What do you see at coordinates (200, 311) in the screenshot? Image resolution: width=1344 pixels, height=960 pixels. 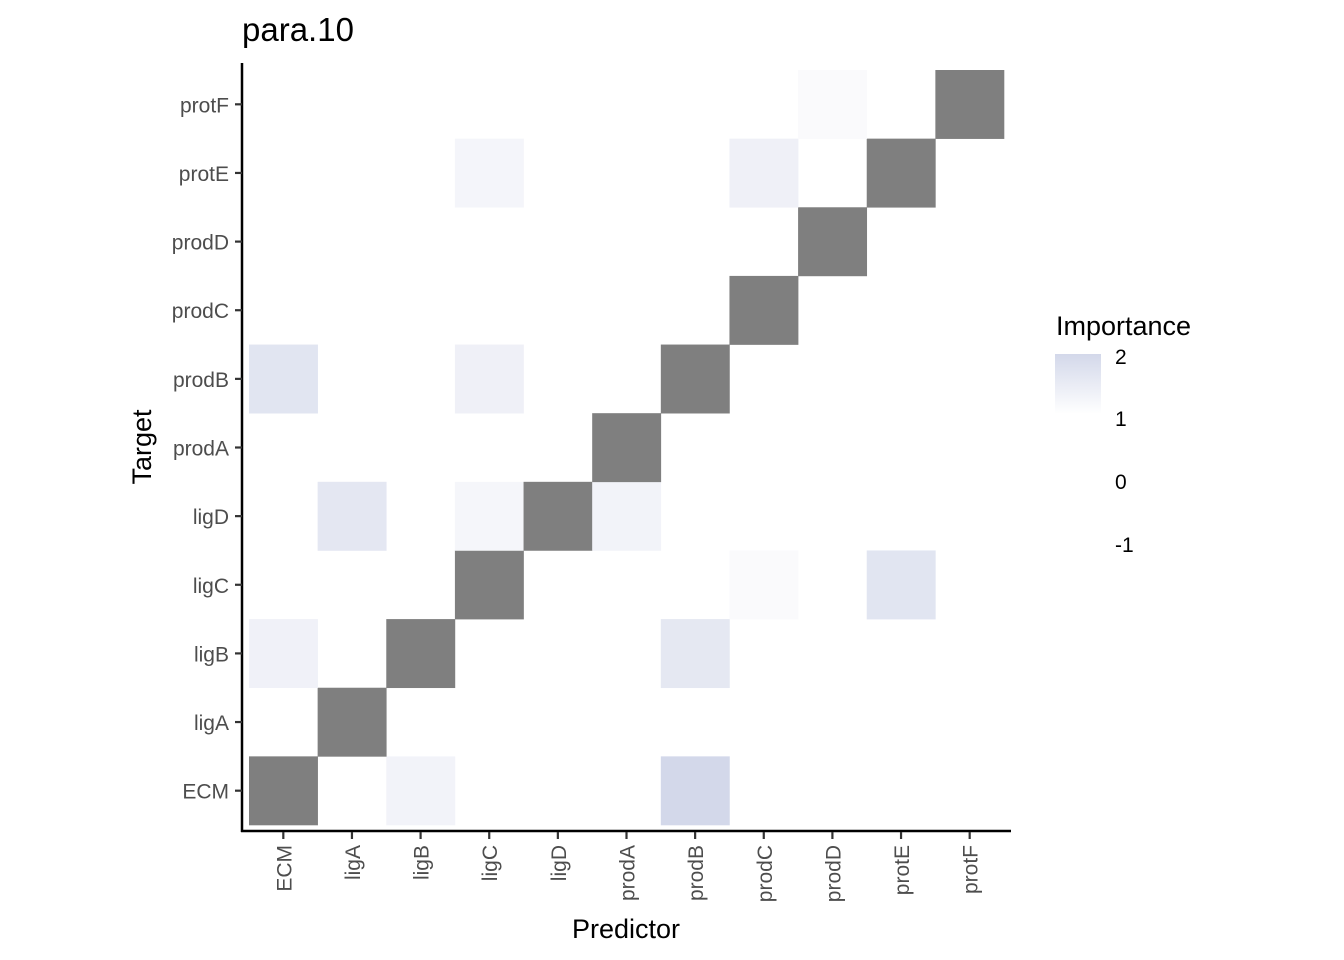 I see `y-tick-label: prodC` at bounding box center [200, 311].